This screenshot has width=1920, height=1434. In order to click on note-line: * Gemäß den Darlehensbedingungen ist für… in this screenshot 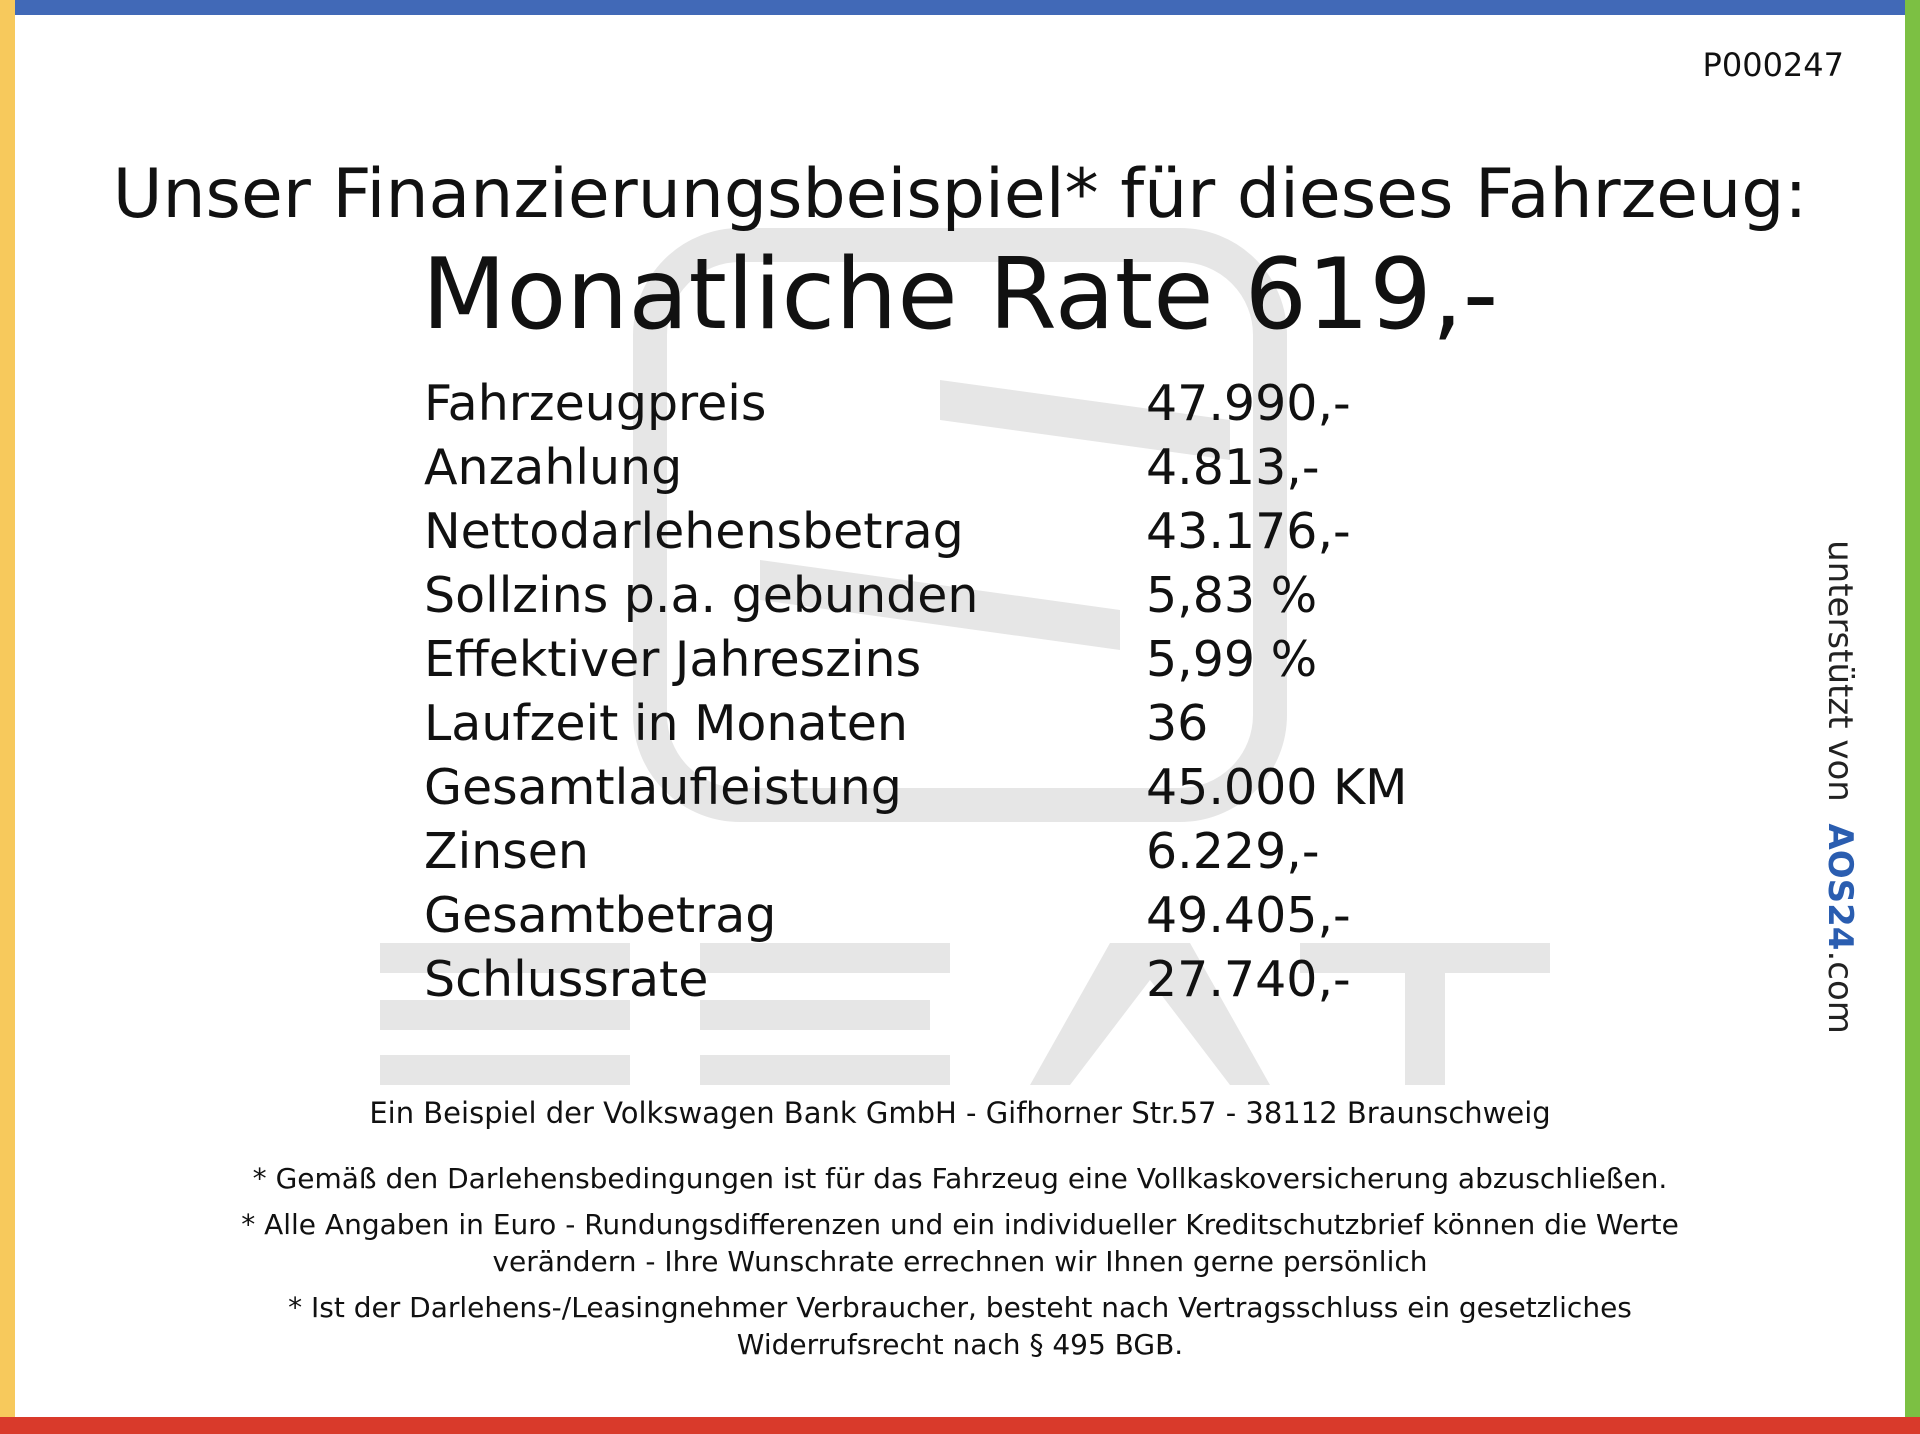, I will do `click(960, 1178)`.